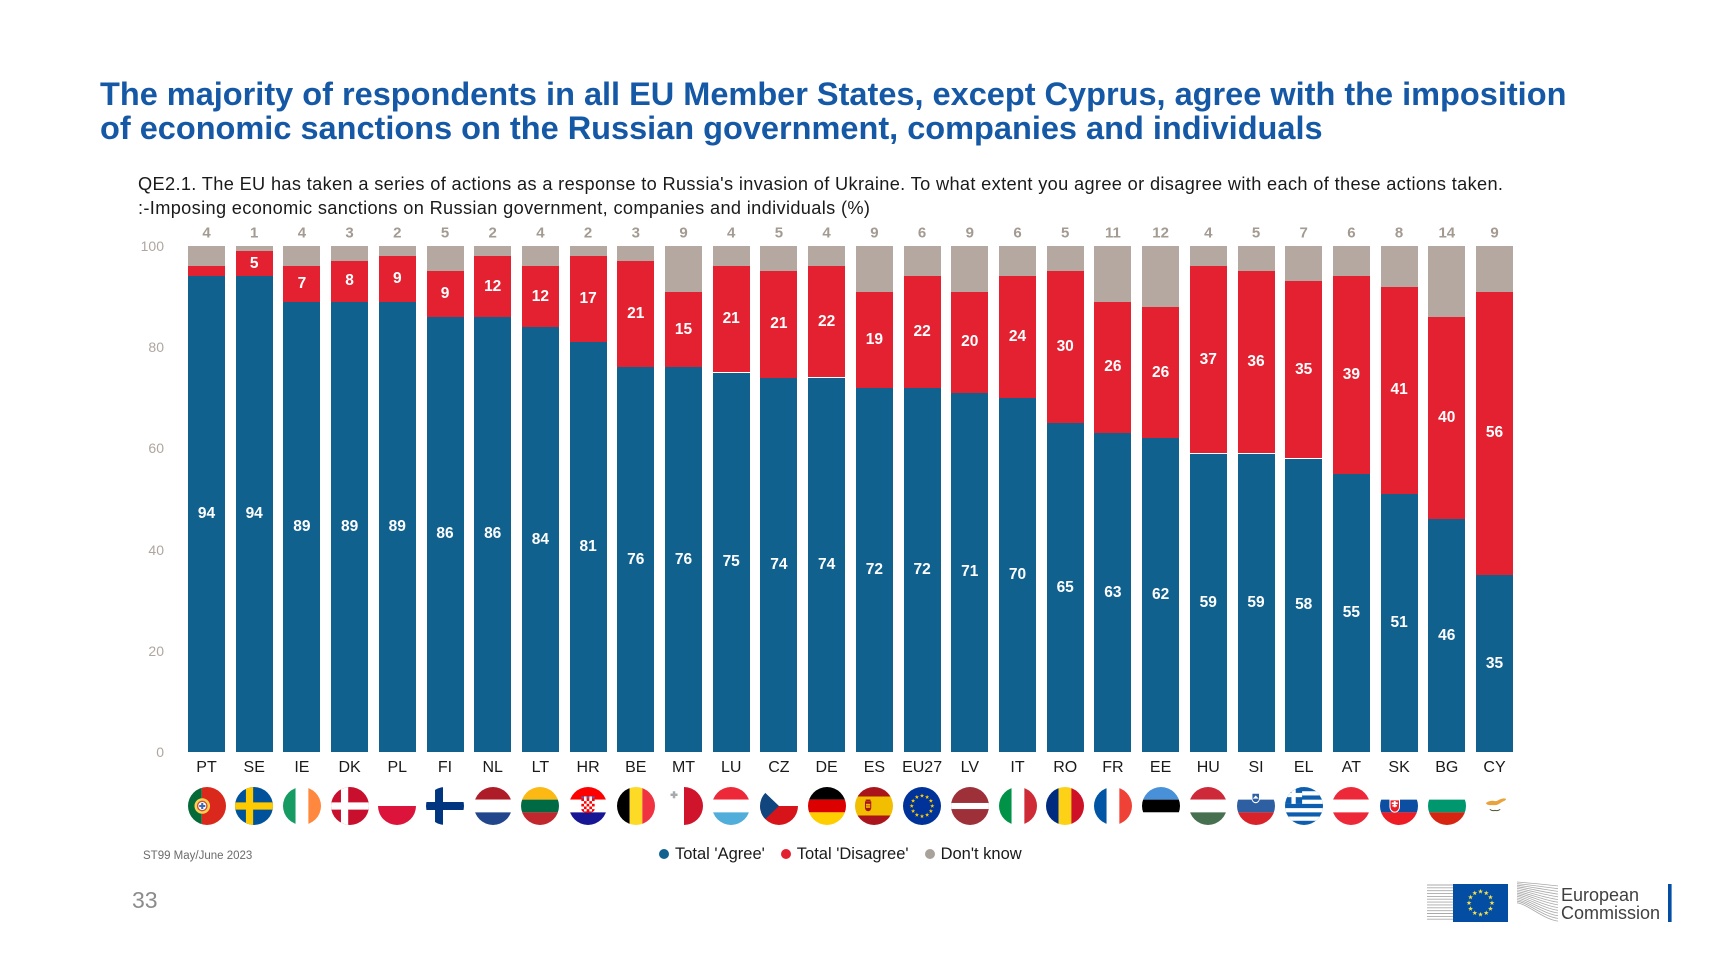 The width and height of the screenshot is (1732, 974). What do you see at coordinates (1600, 895) in the screenshot?
I see `svg-text: European` at bounding box center [1600, 895].